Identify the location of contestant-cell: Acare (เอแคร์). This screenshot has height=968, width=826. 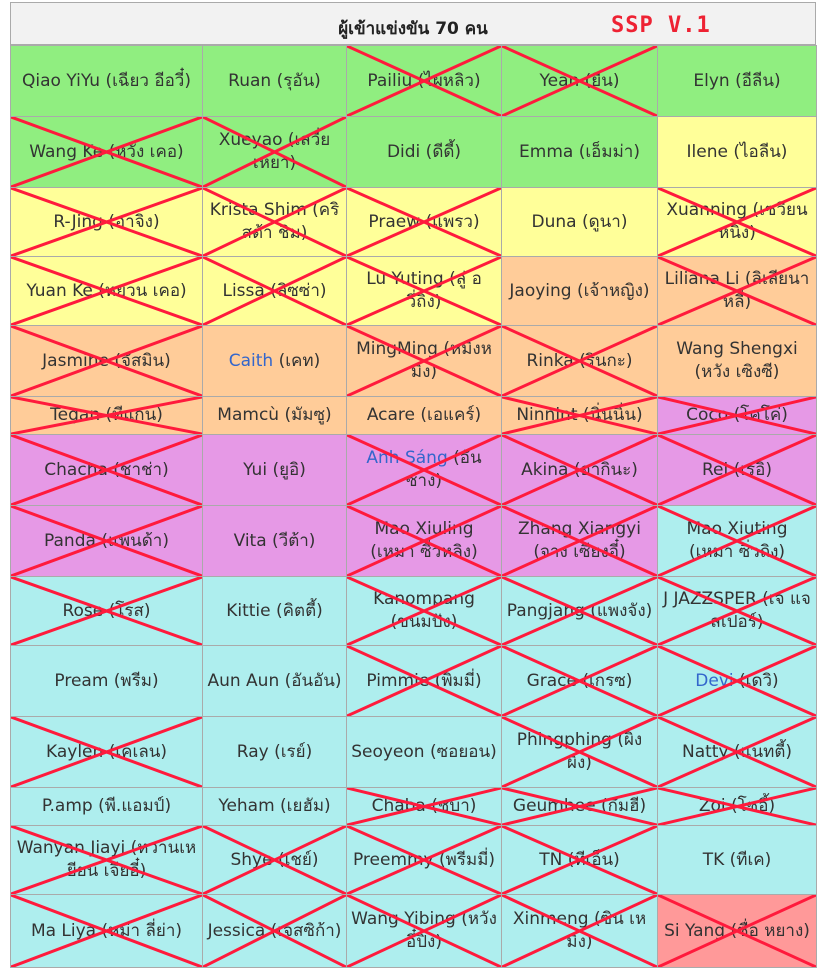
(424, 415).